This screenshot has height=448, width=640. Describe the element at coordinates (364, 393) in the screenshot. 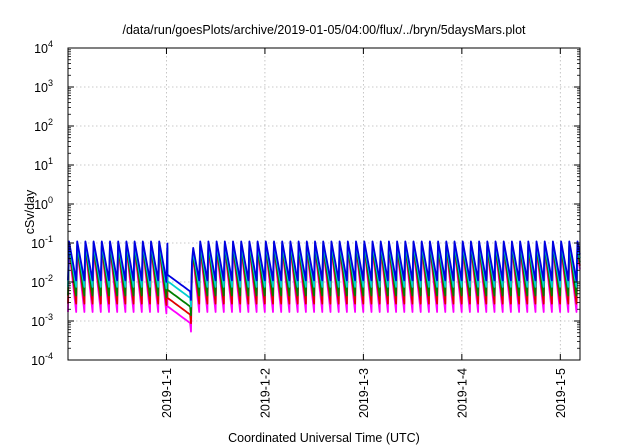

I see `x-tick-label: 2019-1-3` at that location.